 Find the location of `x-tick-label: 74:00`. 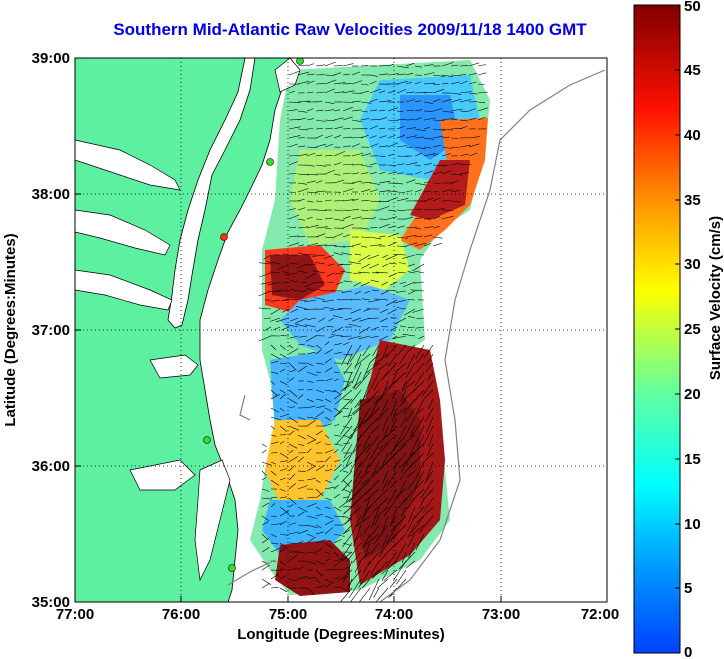

x-tick-label: 74:00 is located at coordinates (394, 614).